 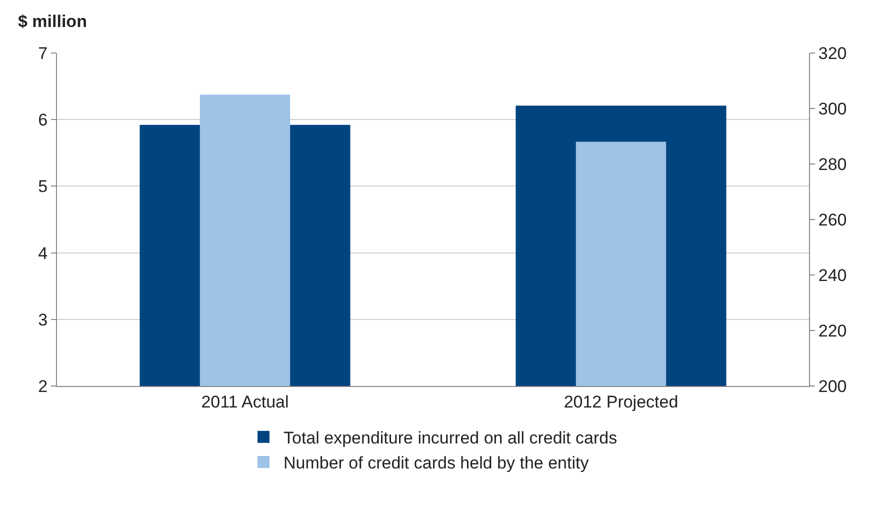 I want to click on y2-tick-label: 240, so click(x=832, y=275).